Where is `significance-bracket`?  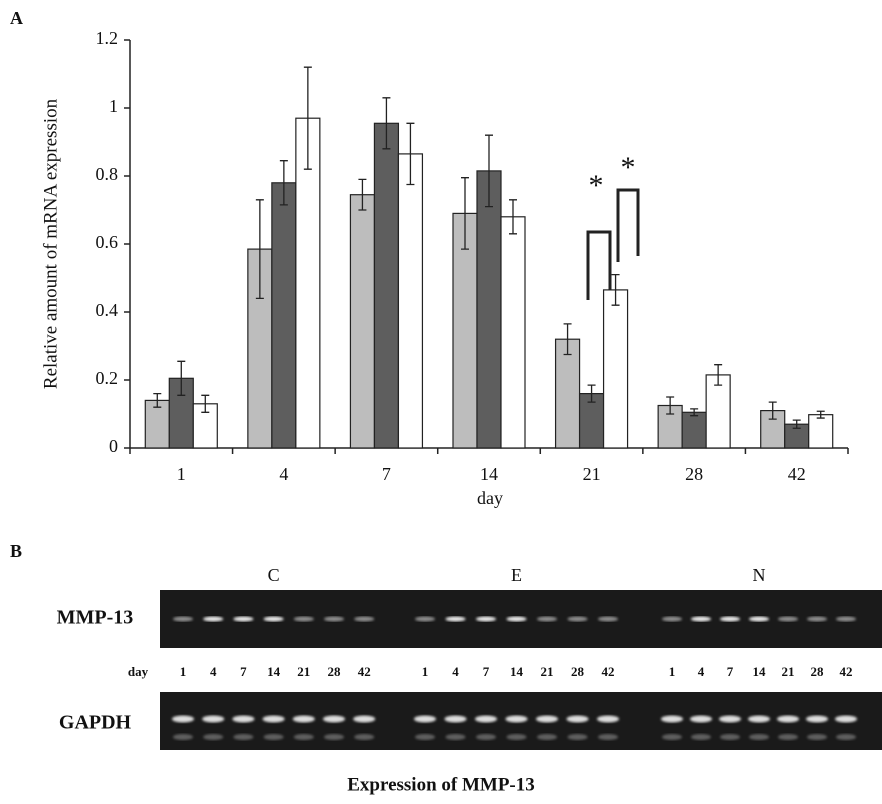 significance-bracket is located at coordinates (628, 225).